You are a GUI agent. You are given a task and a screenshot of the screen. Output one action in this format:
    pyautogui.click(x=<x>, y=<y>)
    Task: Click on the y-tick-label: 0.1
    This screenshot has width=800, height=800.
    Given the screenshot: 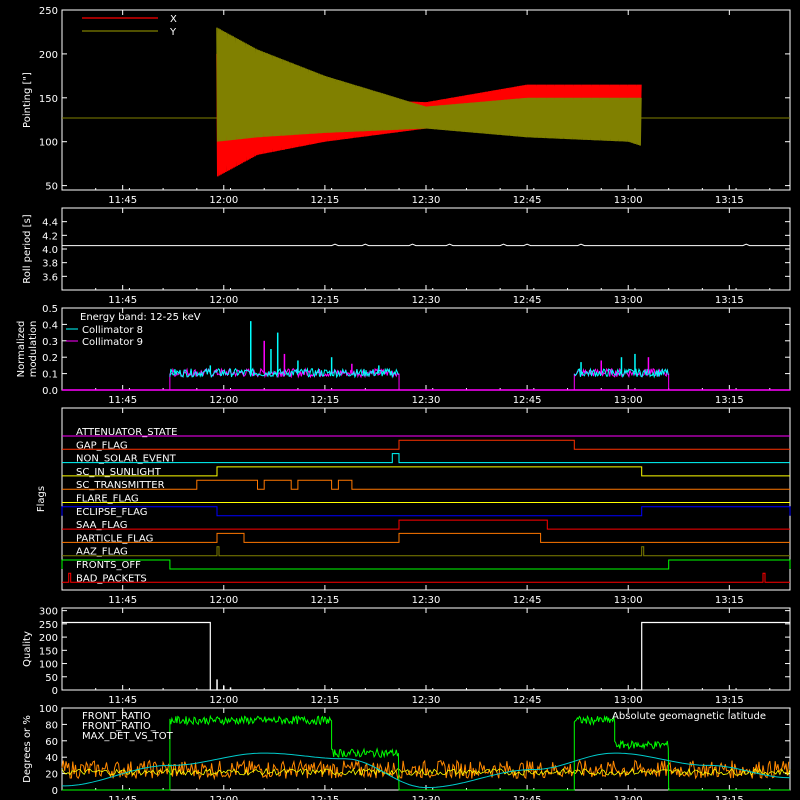 What is the action you would take?
    pyautogui.click(x=50, y=375)
    